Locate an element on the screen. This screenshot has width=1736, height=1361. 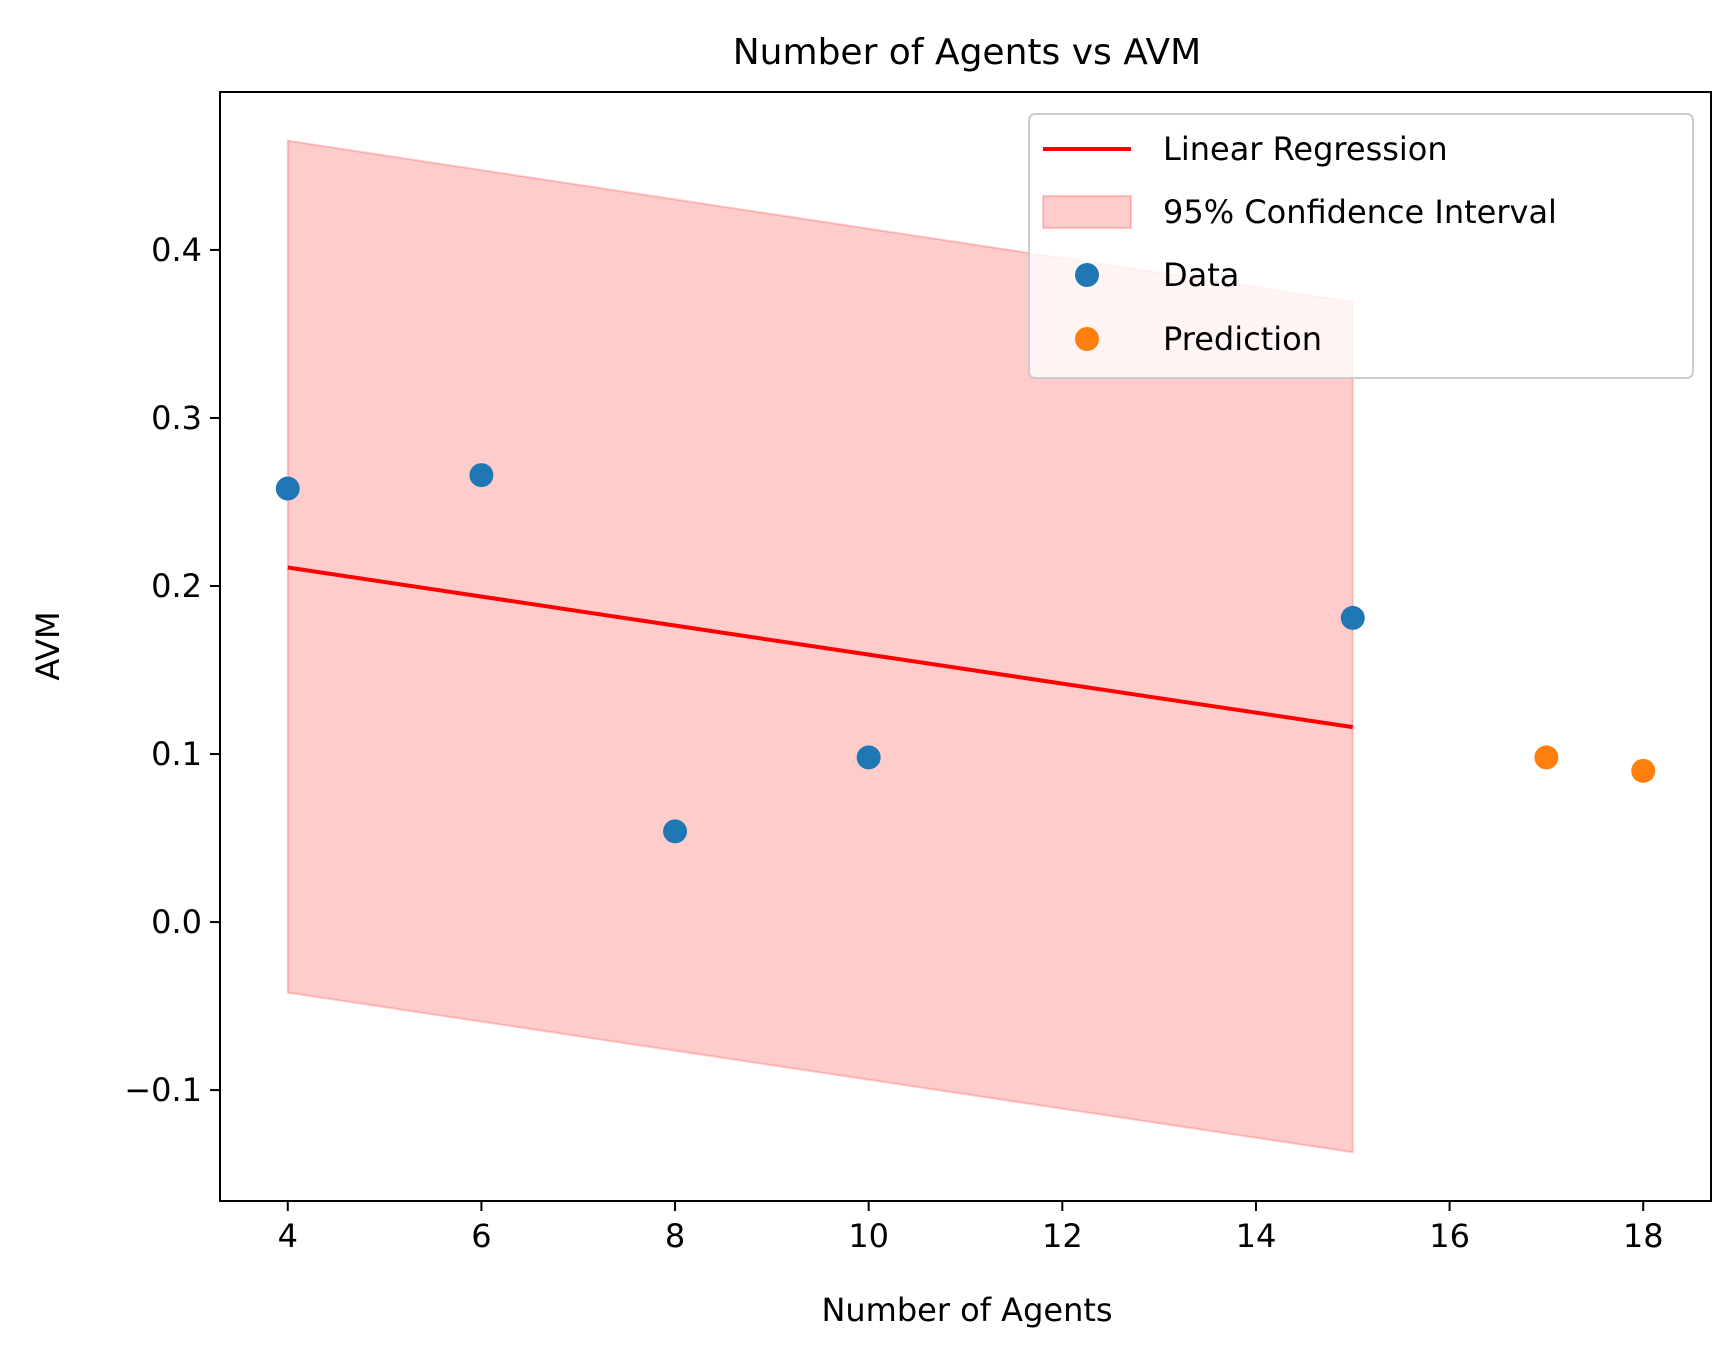
y-tick-label: 0.3 is located at coordinates (176, 418).